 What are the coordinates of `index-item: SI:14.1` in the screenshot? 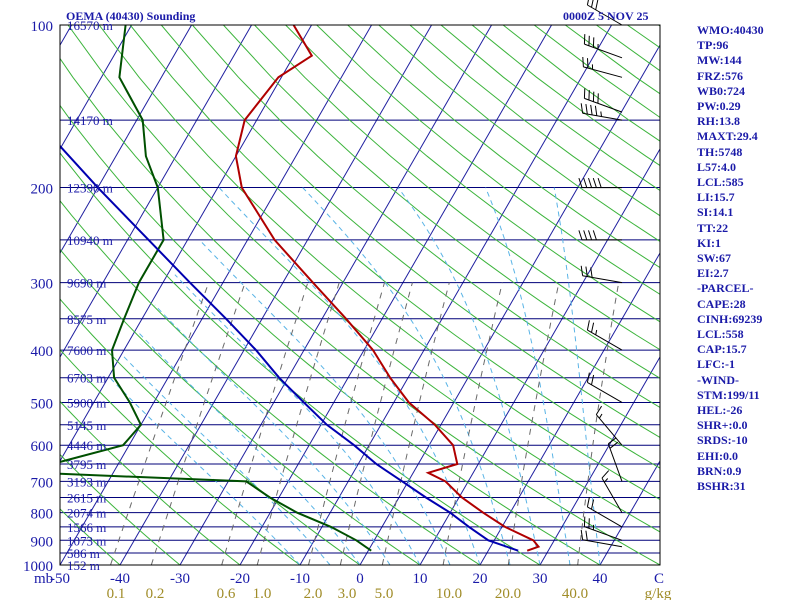 It's located at (715, 212).